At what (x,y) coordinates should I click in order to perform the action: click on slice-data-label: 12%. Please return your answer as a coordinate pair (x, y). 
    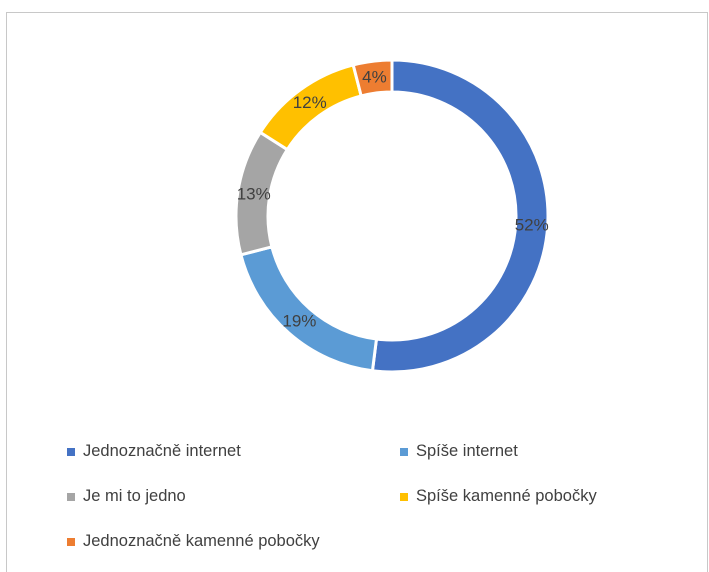
    Looking at the image, I should click on (310, 102).